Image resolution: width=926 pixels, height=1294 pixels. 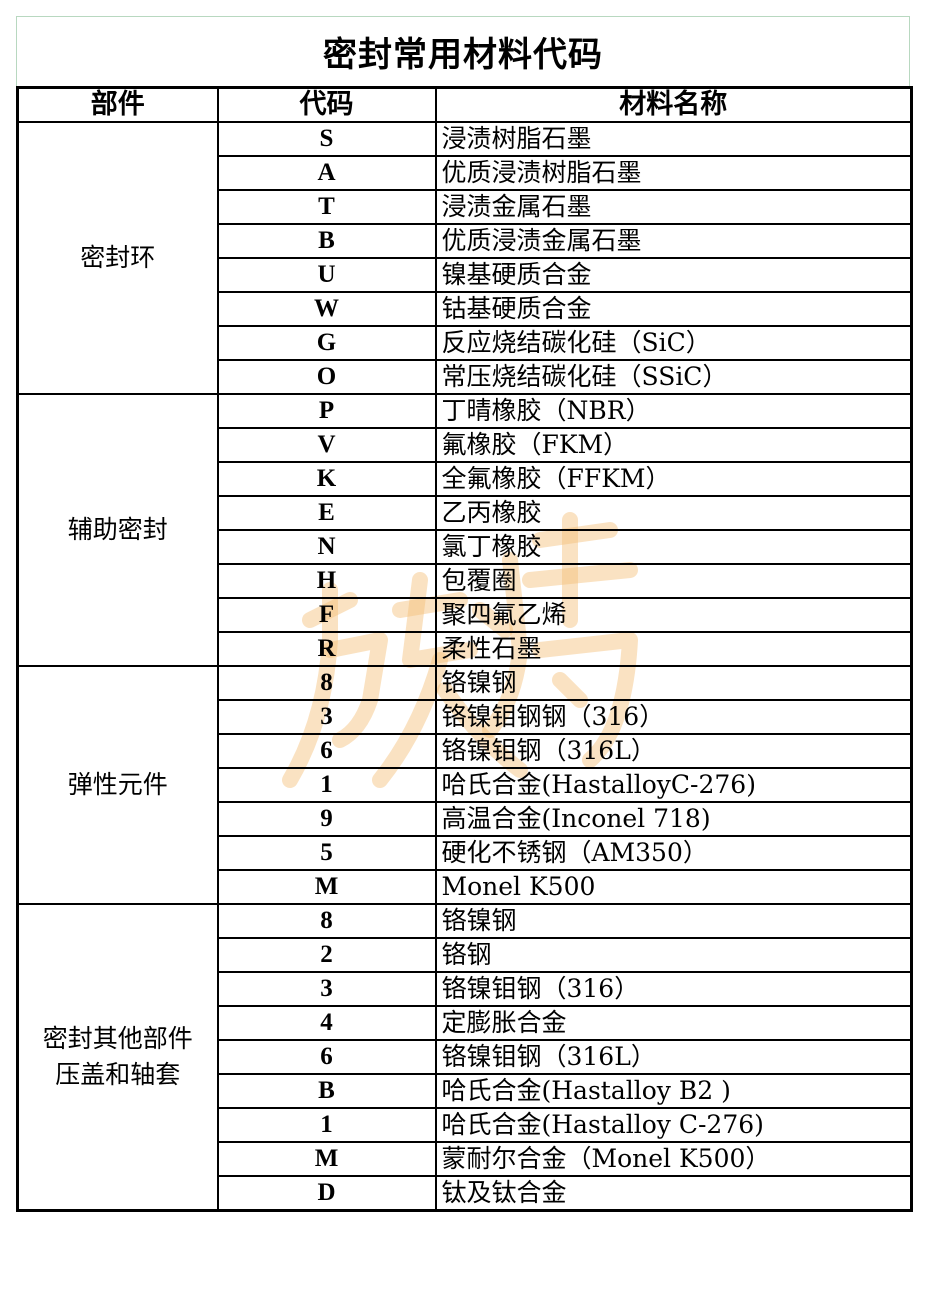 I want to click on header-name: 材料名称, so click(x=673, y=104).